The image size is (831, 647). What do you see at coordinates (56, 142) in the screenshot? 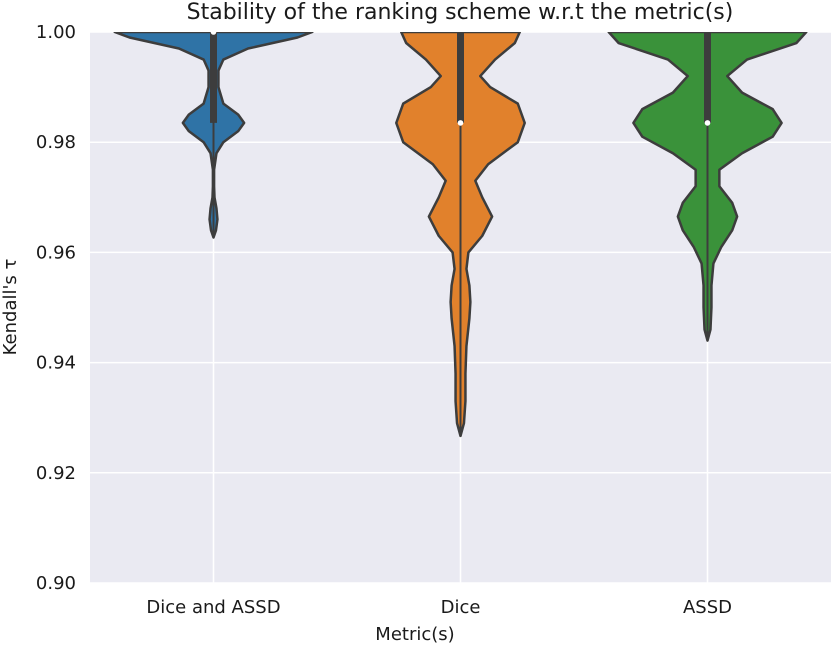
I see `y-tick-label: 0.98` at bounding box center [56, 142].